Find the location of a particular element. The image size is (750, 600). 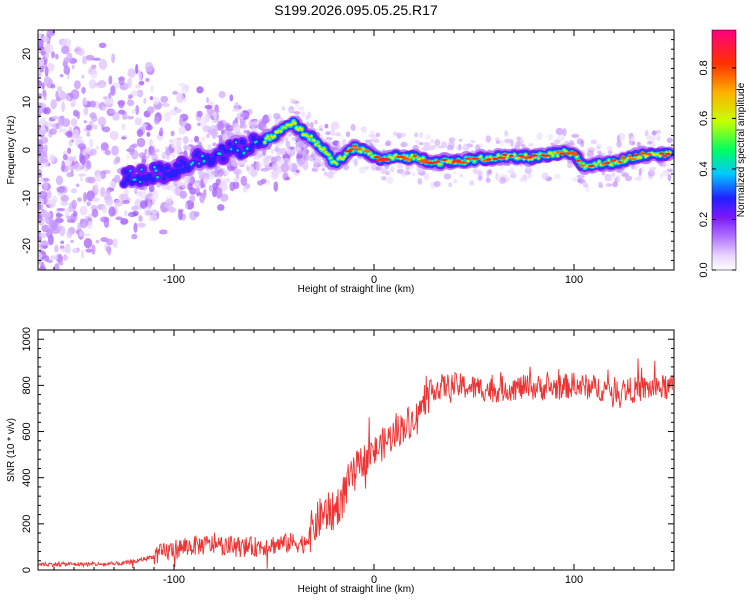

colorbar-label: Normalized spectral amplitude is located at coordinates (741, 149).